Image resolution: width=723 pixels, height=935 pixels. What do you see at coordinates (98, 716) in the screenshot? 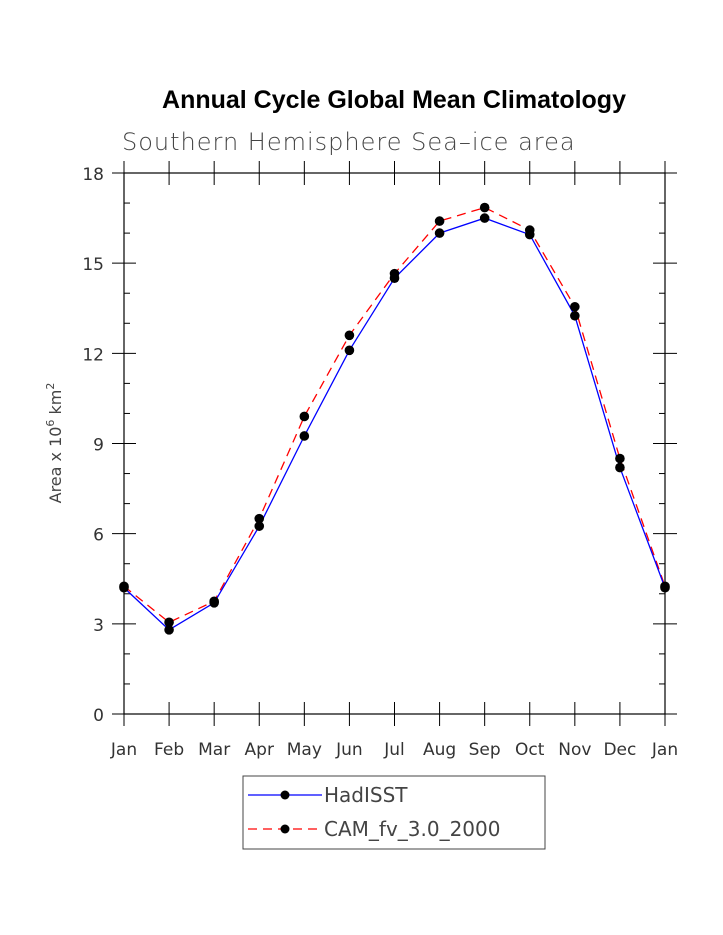
I see `y-tick-label: 0` at bounding box center [98, 716].